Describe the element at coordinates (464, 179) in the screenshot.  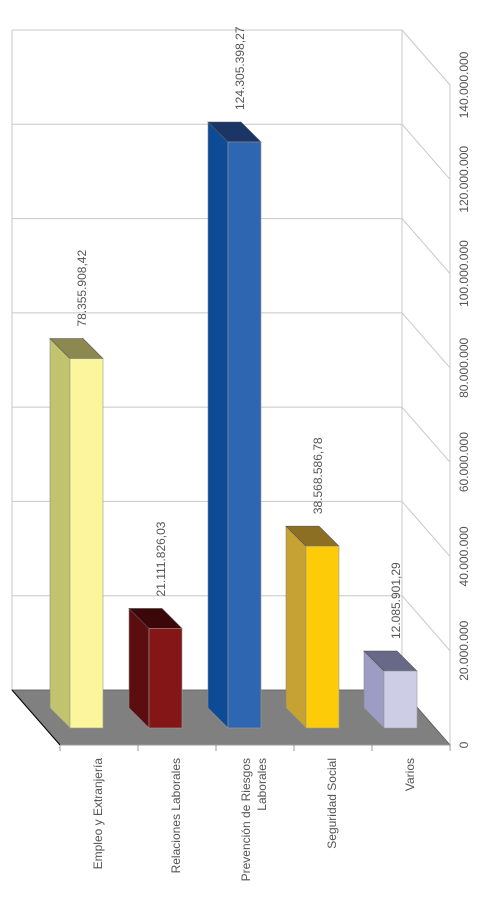
I see `y-axis-tick-label: 120.000.000` at that location.